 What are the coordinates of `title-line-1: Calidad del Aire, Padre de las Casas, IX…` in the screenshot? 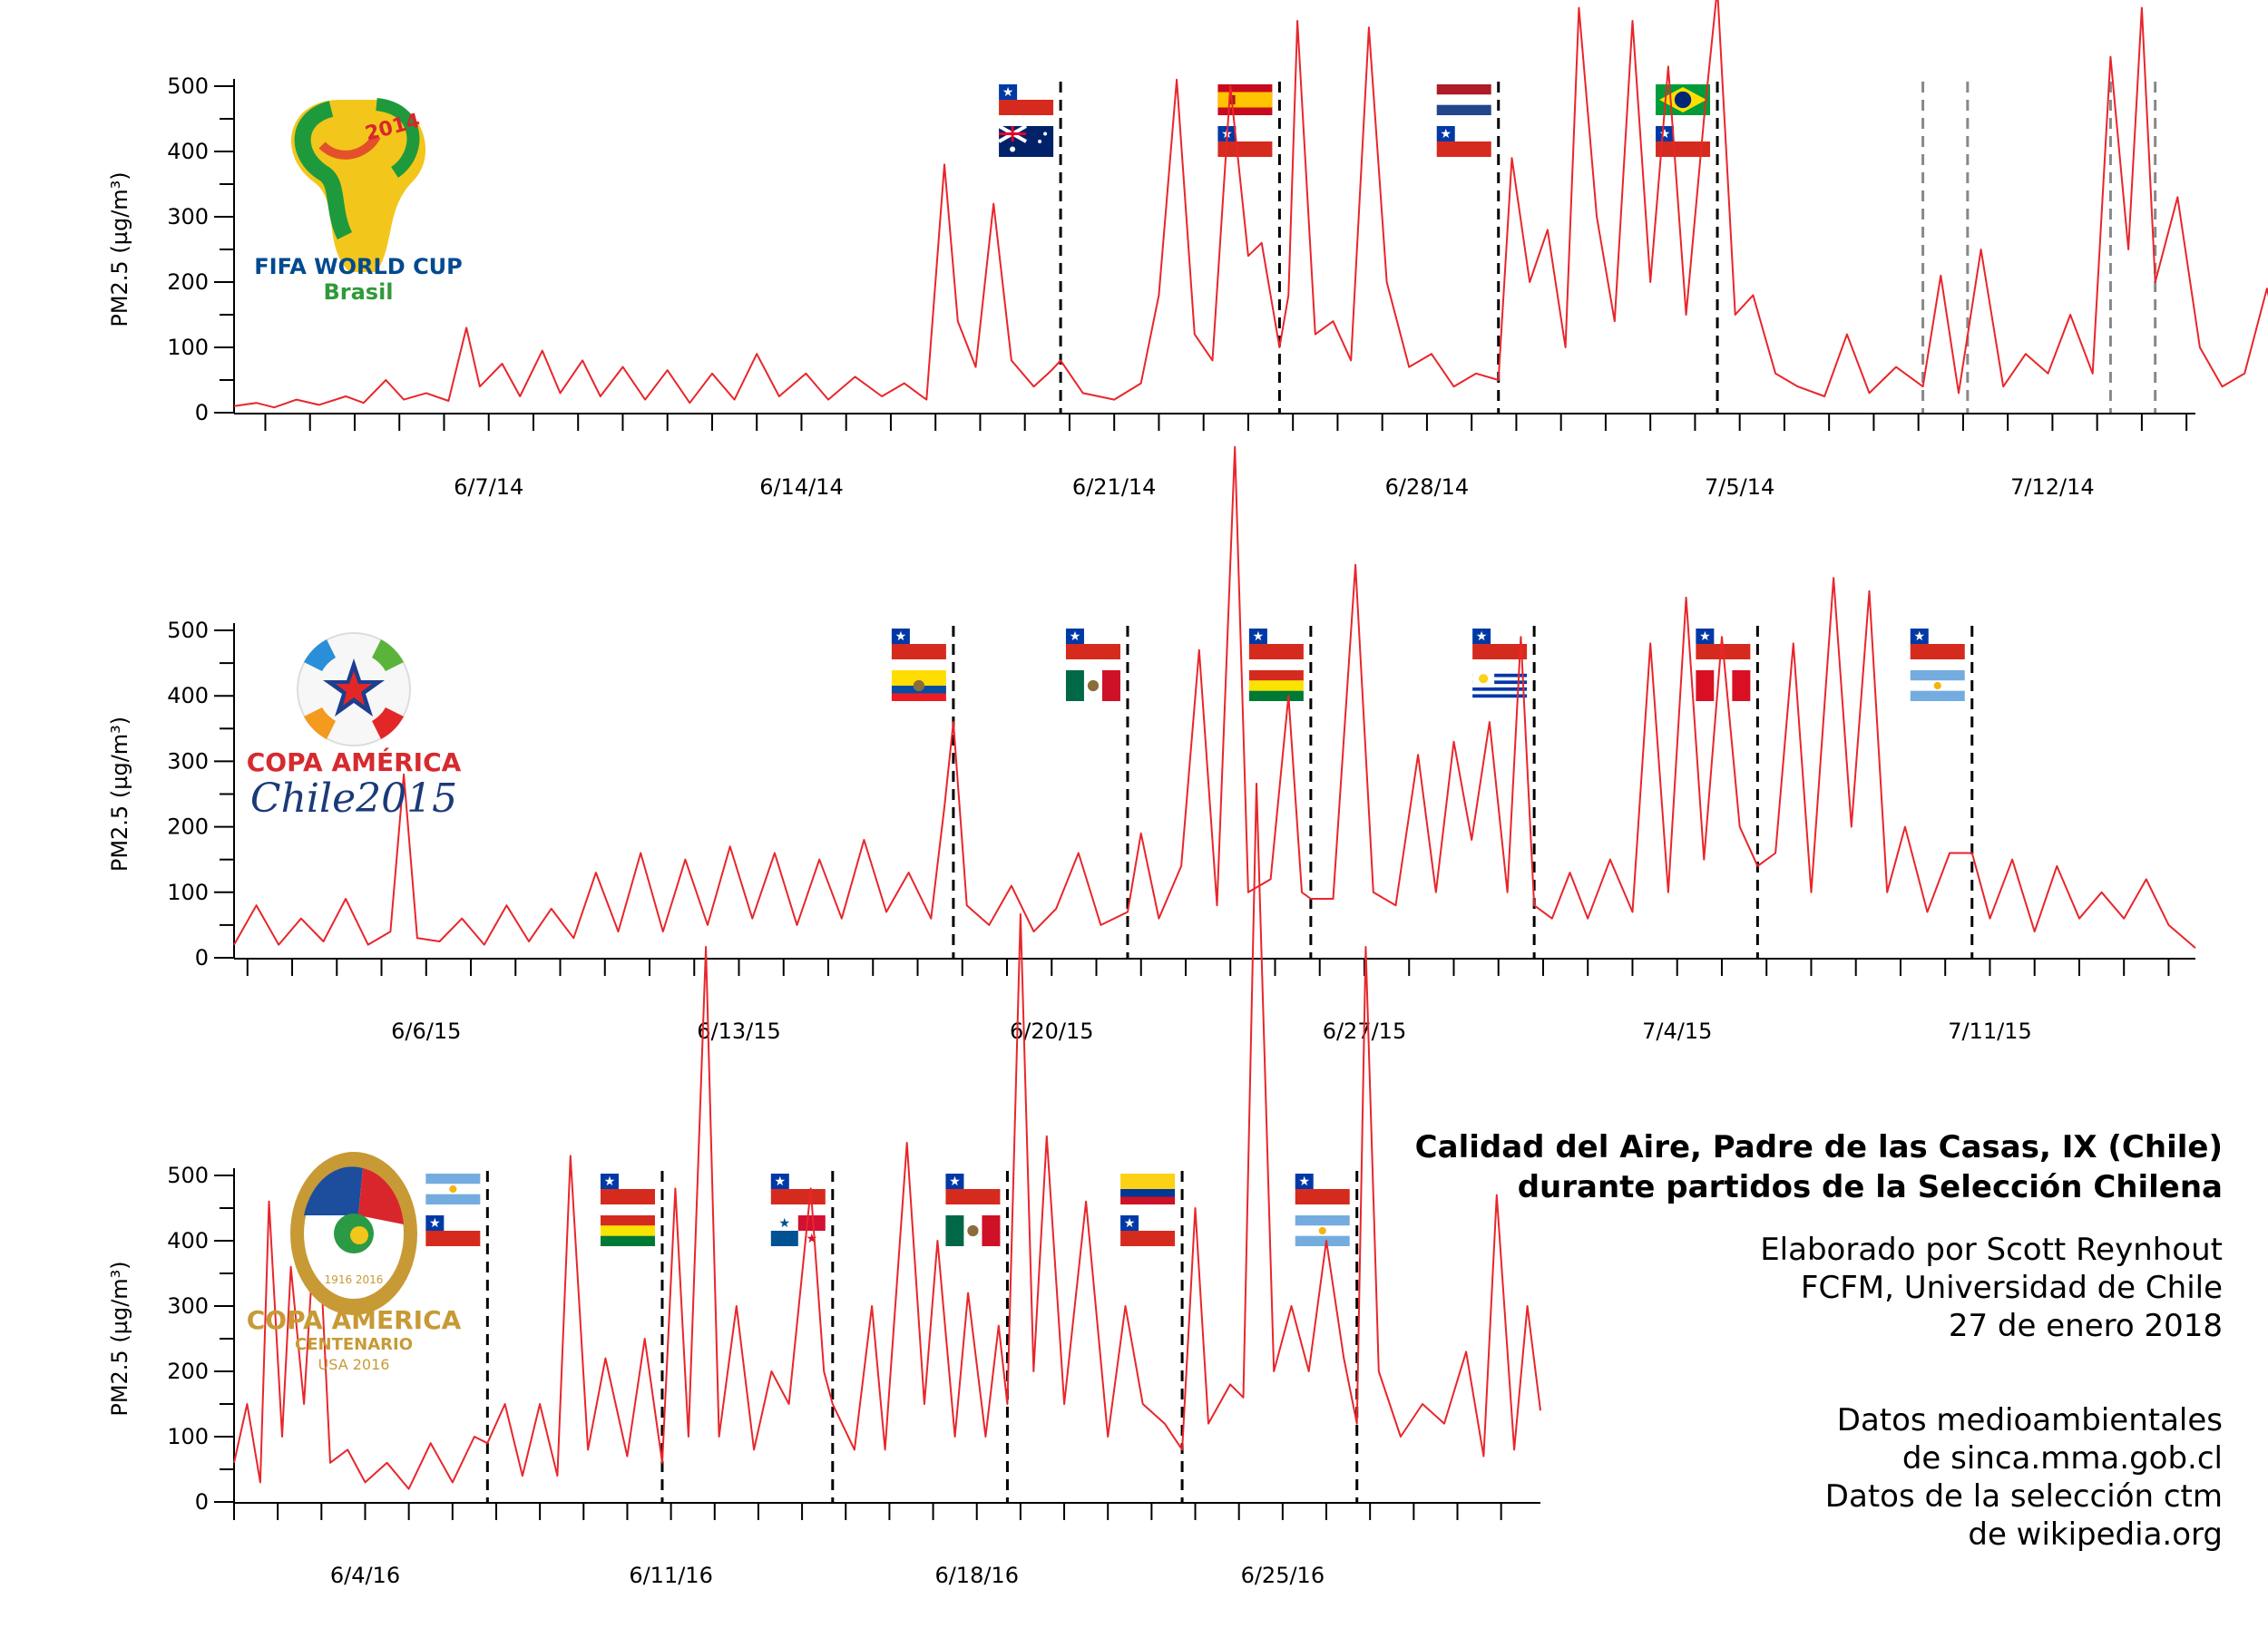 It's located at (1818, 1147).